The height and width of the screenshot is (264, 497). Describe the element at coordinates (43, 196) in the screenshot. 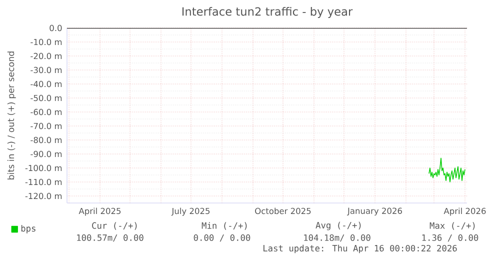

I see `y-tick-label: -120.0 m` at that location.